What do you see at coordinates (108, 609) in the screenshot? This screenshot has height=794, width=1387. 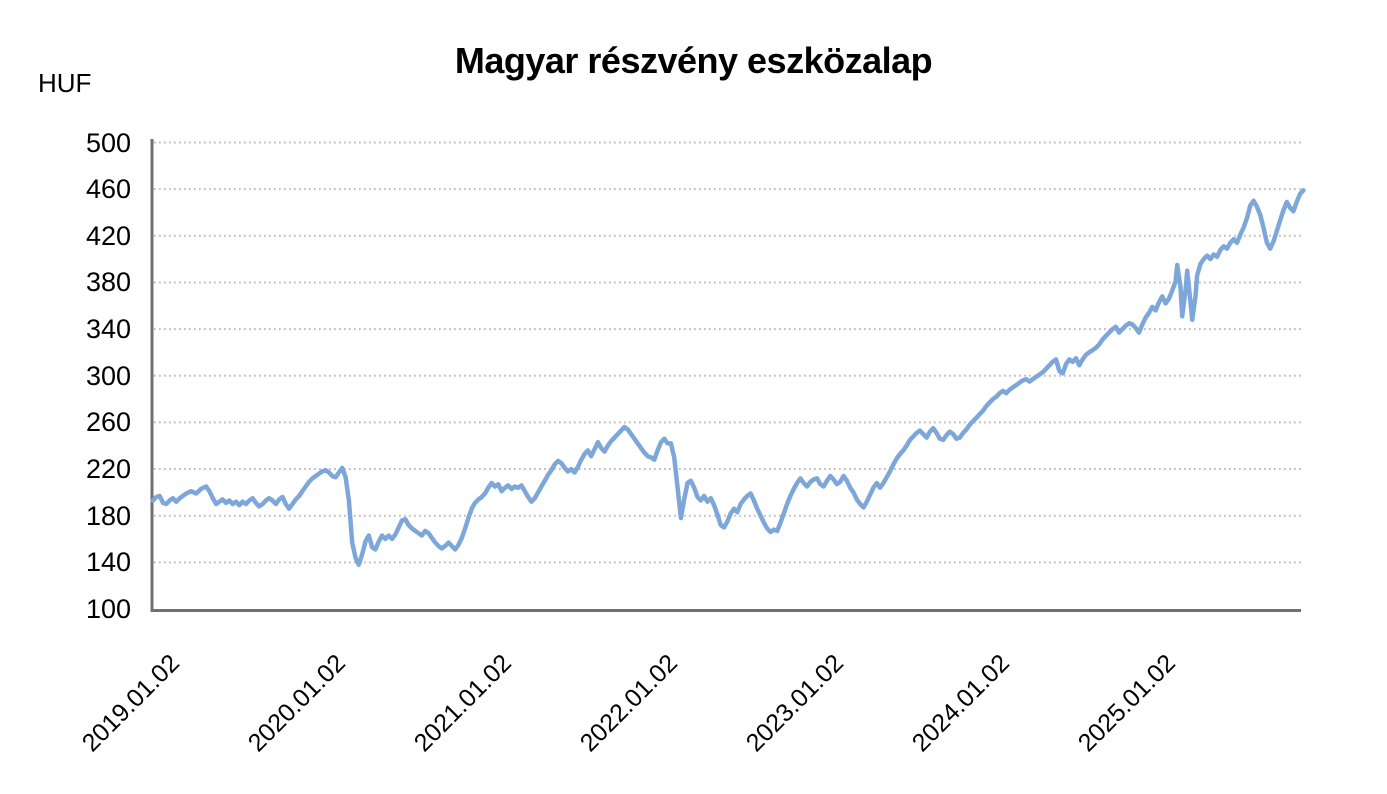 I see `y-tick-label-100: 100` at bounding box center [108, 609].